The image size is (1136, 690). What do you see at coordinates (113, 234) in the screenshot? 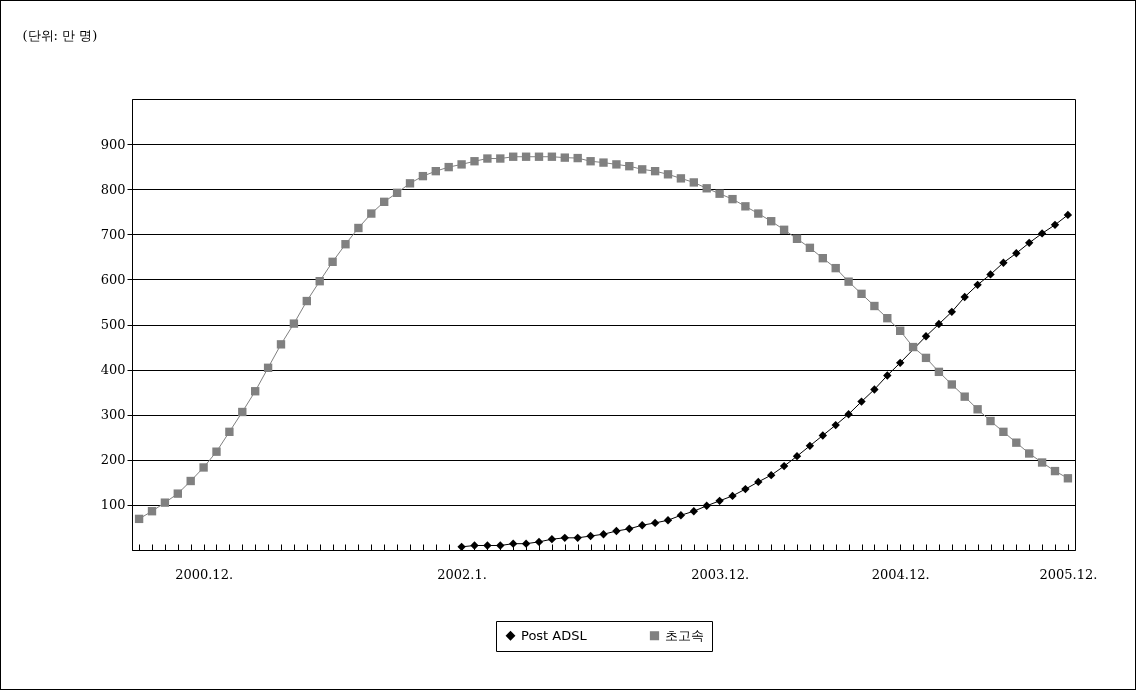
I see `y-tick-label: 700` at bounding box center [113, 234].